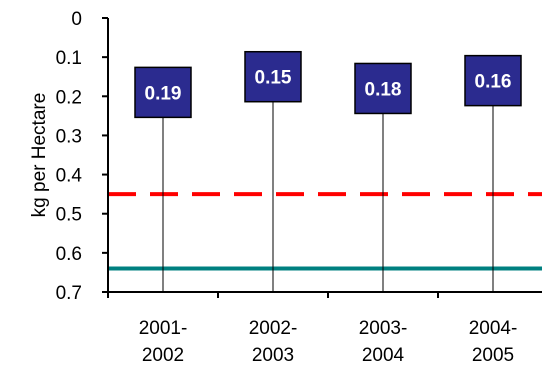 The image size is (542, 367). What do you see at coordinates (273, 328) in the screenshot?
I see `x-category-label: 2002-` at bounding box center [273, 328].